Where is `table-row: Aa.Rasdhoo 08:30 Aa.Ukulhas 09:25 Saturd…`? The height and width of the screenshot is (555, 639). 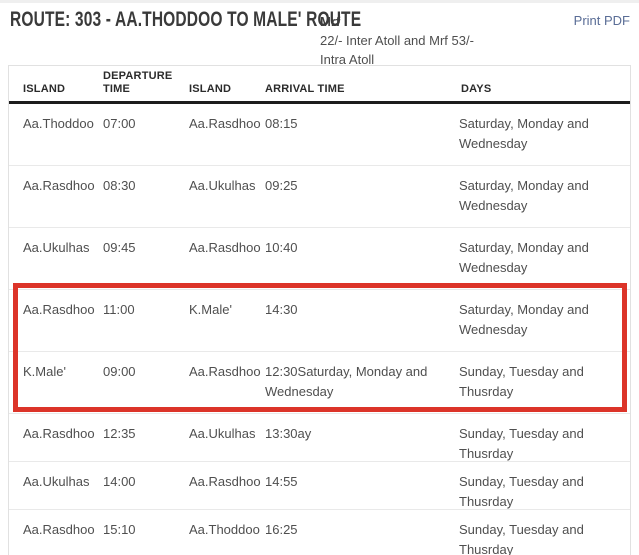 table-row: Aa.Rasdhoo 08:30 Aa.Ukulhas 09:25 Saturd… is located at coordinates (319, 197).